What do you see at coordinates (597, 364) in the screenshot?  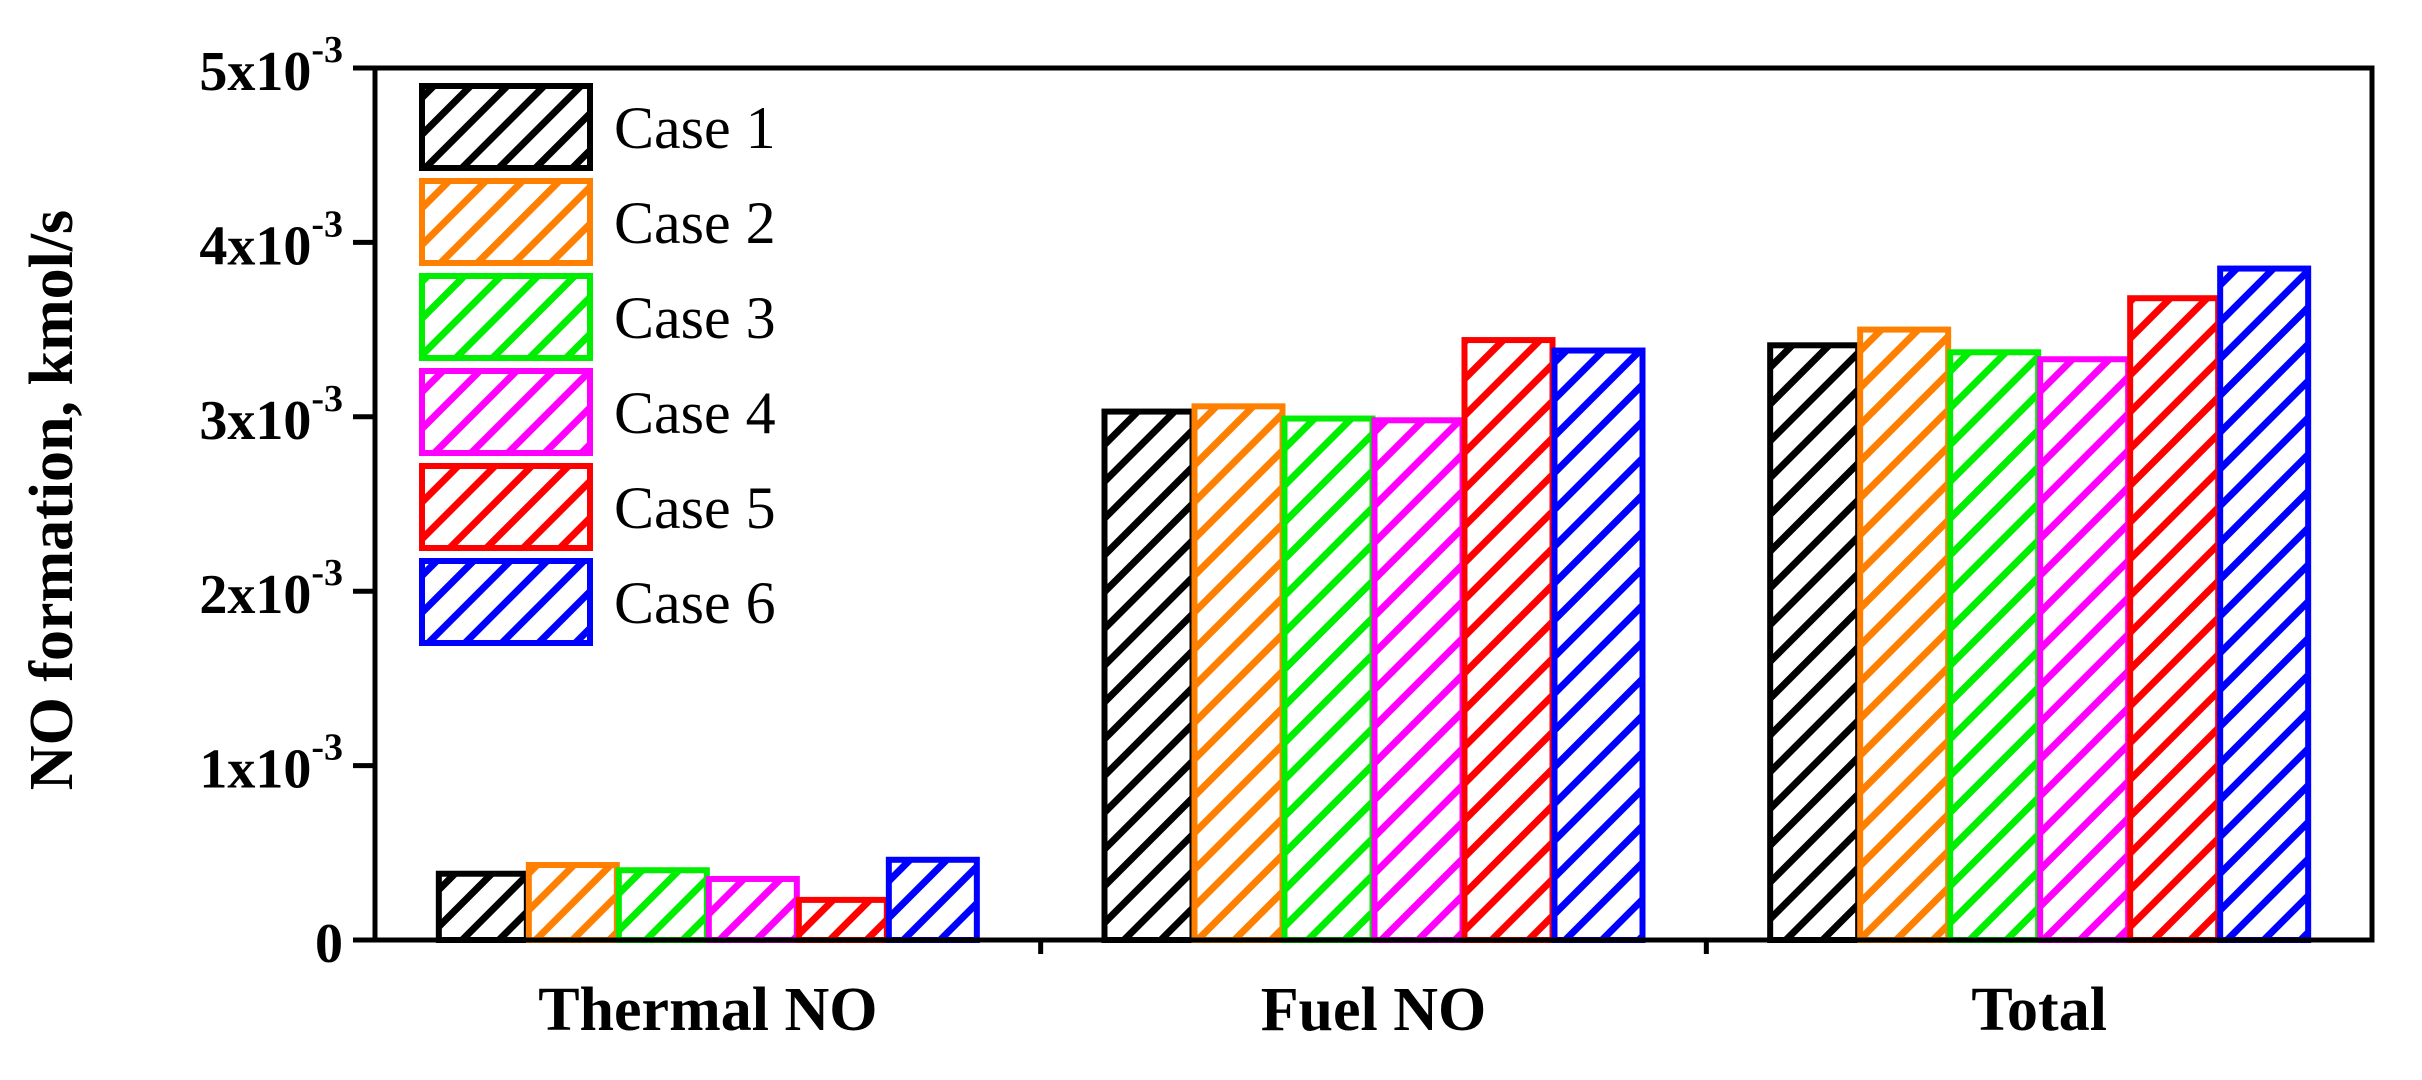 I see `legend: Case 1 Case 2 Case 3 Case 4 Case 5 Case 6` at bounding box center [597, 364].